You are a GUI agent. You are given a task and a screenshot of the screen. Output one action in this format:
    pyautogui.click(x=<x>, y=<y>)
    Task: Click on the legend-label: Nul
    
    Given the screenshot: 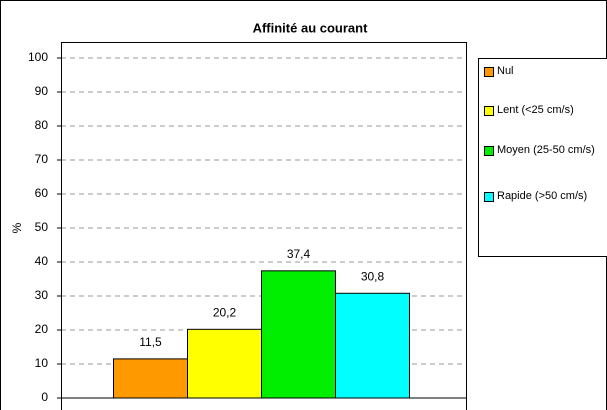 What is the action you would take?
    pyautogui.click(x=505, y=71)
    